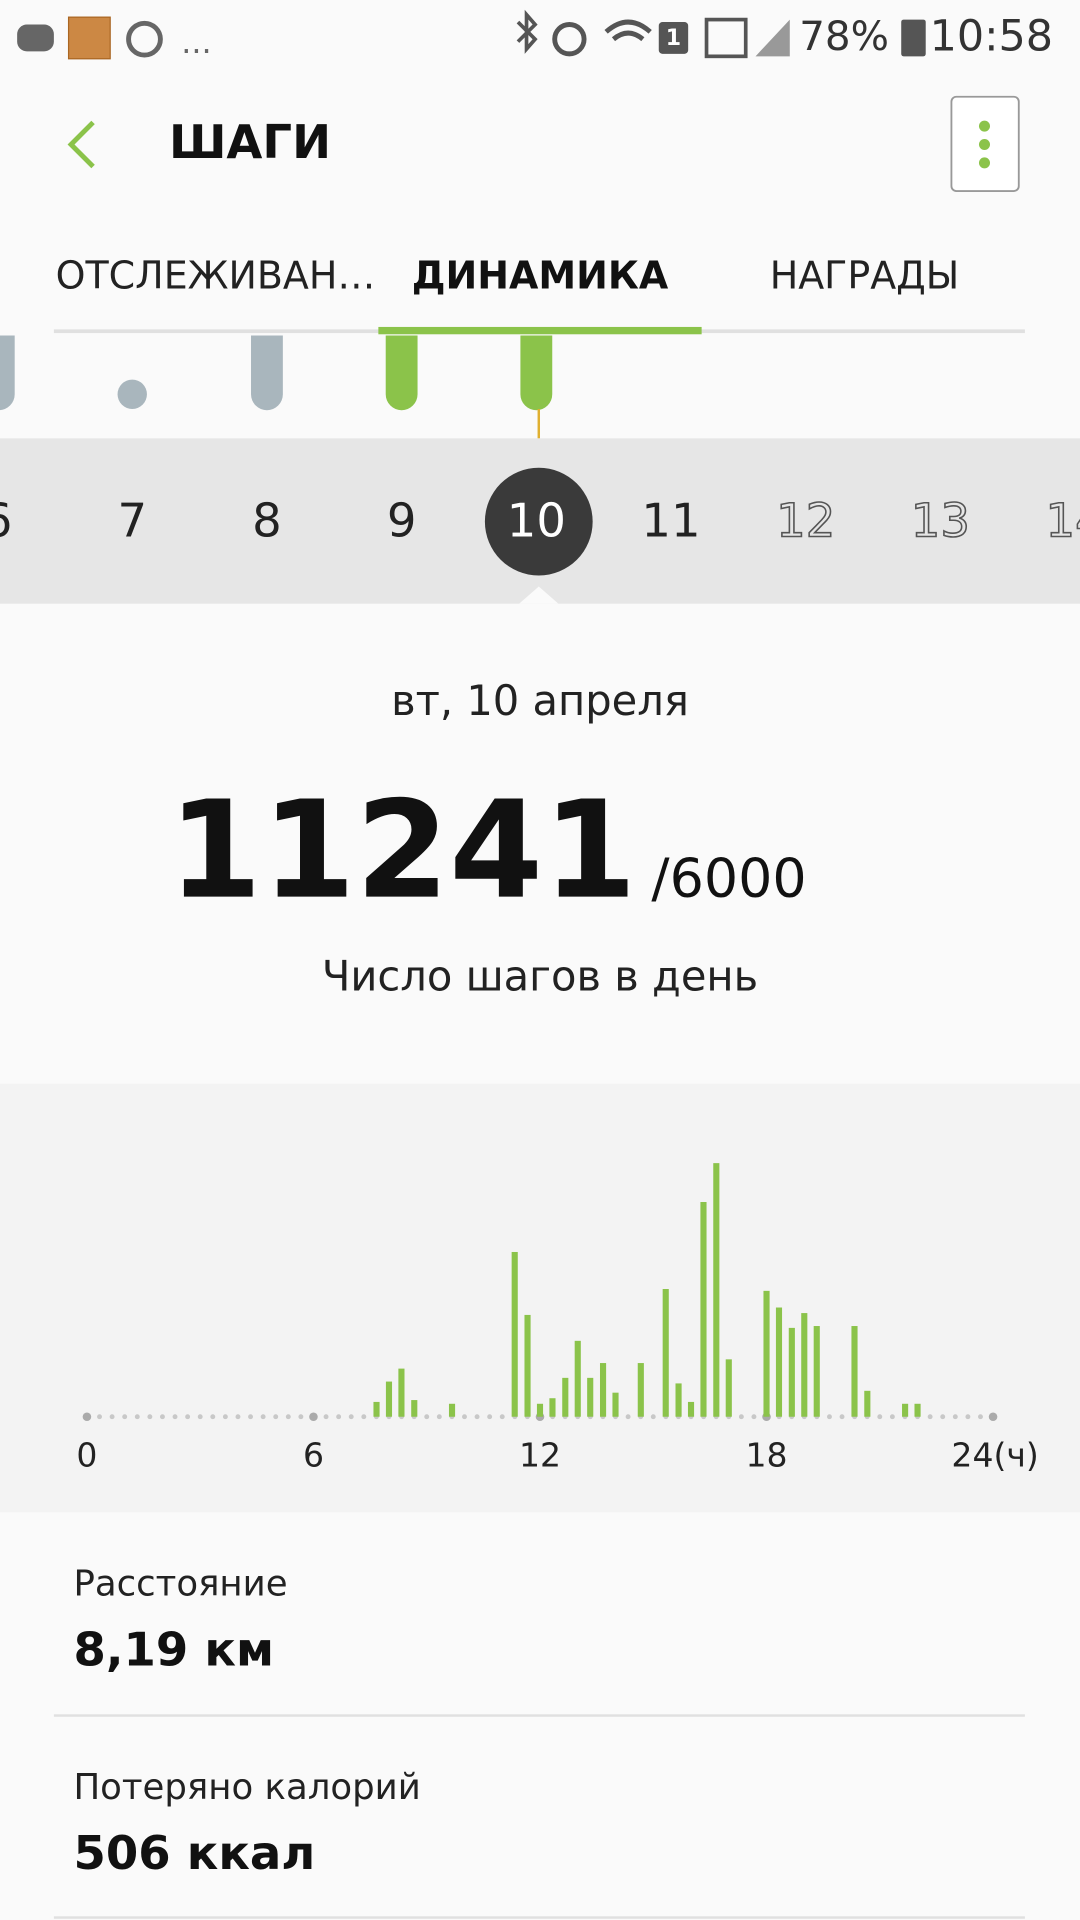 The height and width of the screenshot is (1920, 1080). I want to click on x-tick-label: 12, so click(540, 1455).